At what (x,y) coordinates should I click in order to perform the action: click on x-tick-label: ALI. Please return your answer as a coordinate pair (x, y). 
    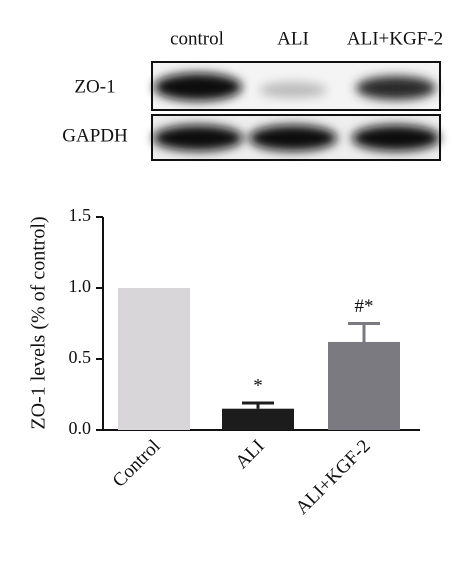
    Looking at the image, I should click on (249, 454).